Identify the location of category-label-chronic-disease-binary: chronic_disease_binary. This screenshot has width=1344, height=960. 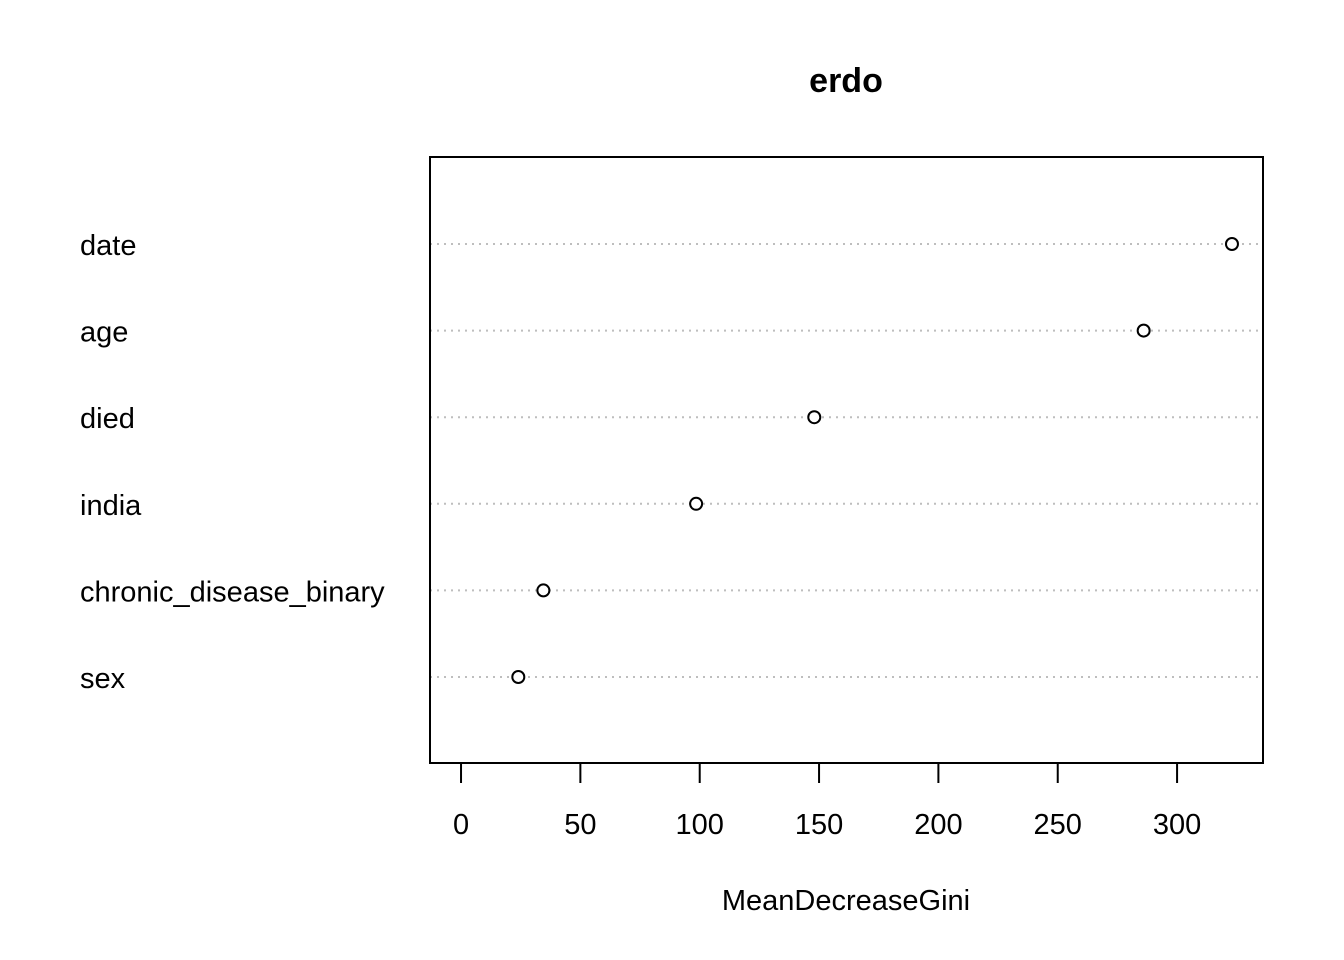
(232, 592).